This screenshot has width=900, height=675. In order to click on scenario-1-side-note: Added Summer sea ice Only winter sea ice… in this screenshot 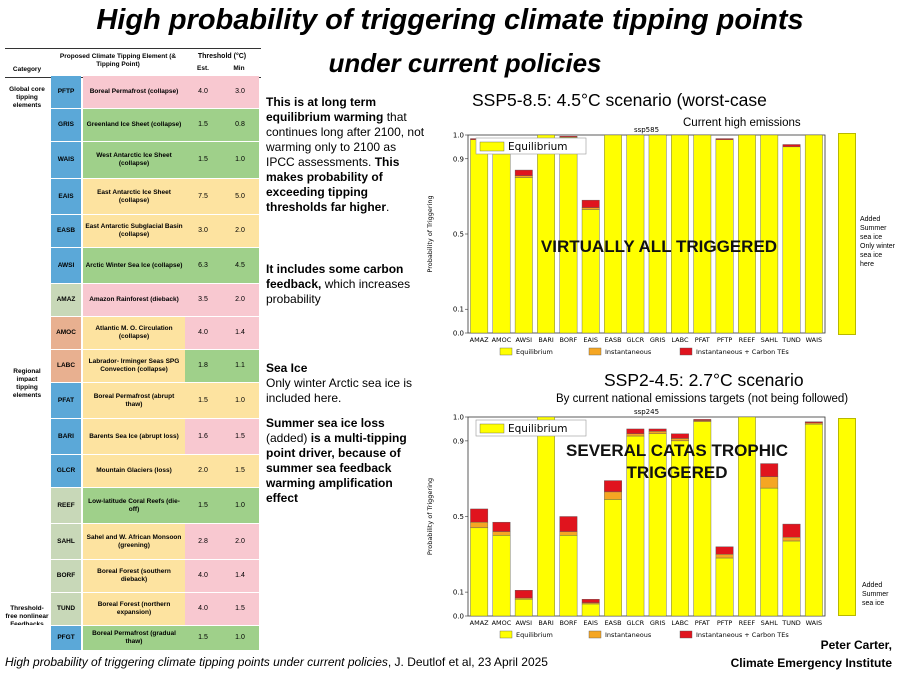, I will do `click(878, 242)`.